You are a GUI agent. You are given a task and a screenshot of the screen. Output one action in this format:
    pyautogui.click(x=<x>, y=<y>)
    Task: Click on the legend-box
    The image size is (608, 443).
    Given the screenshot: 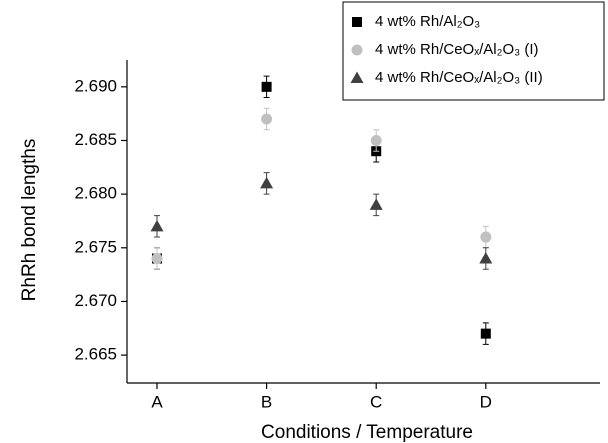 What is the action you would take?
    pyautogui.click(x=473, y=51)
    